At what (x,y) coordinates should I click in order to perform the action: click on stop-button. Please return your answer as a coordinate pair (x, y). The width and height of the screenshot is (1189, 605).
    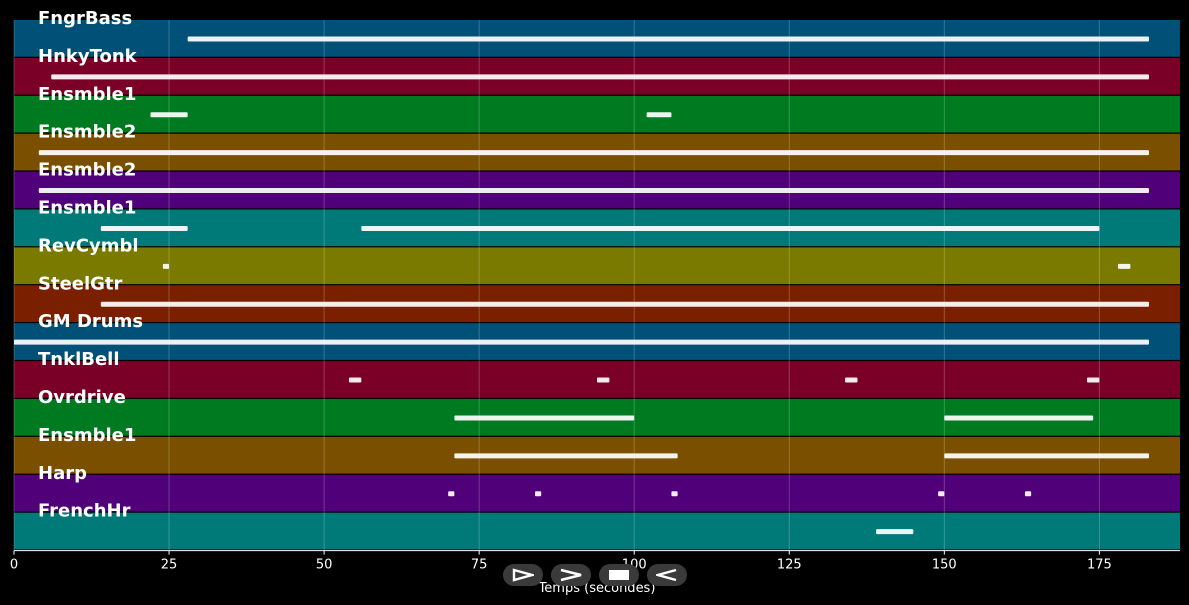
    Looking at the image, I should click on (619, 575).